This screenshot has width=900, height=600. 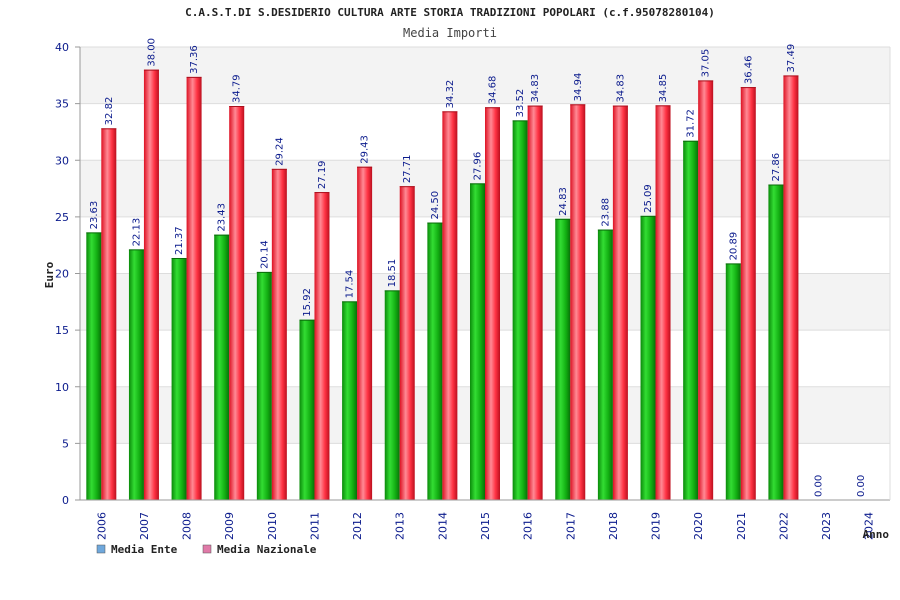 What do you see at coordinates (222, 217) in the screenshot?
I see `data-label: 23.43` at bounding box center [222, 217].